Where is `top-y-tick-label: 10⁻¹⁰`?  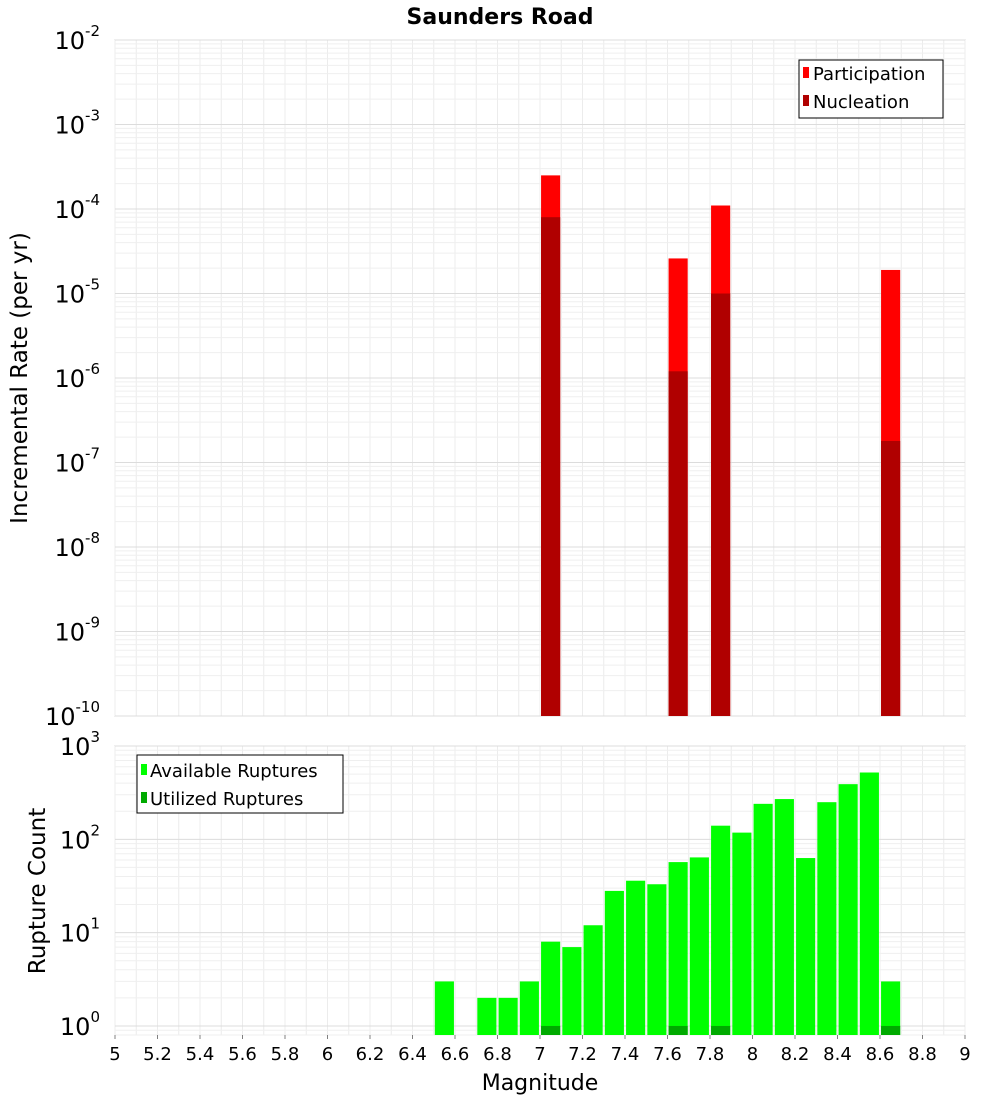
top-y-tick-label: 10⁻¹⁰ is located at coordinates (72, 714).